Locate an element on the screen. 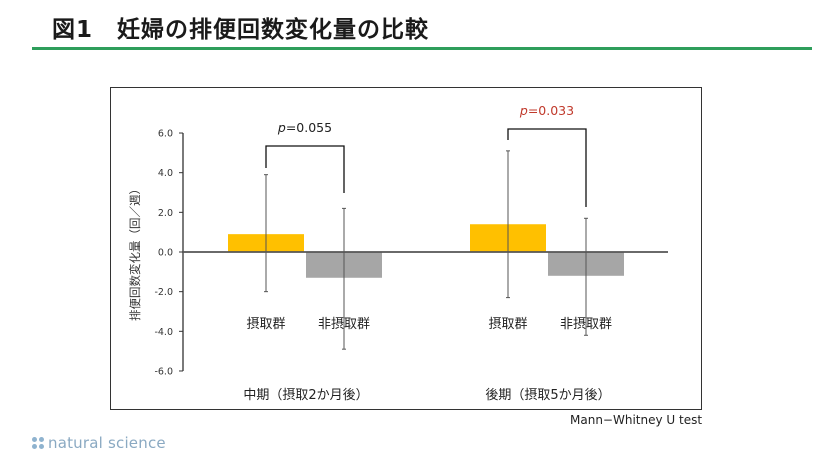 Image resolution: width=840 pixels, height=475 pixels. y-tick-label: 0.0 is located at coordinates (165, 253).